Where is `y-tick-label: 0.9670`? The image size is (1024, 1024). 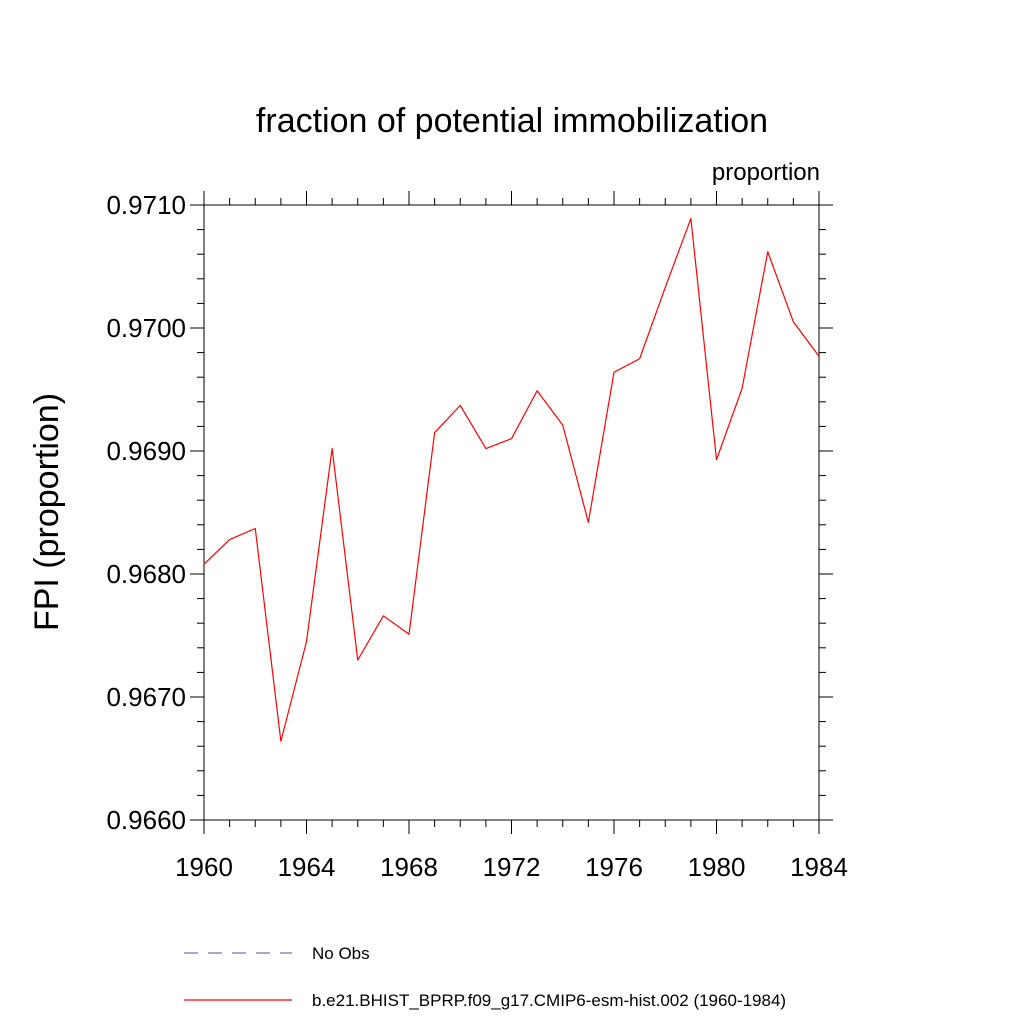
y-tick-label: 0.9670 is located at coordinates (146, 697).